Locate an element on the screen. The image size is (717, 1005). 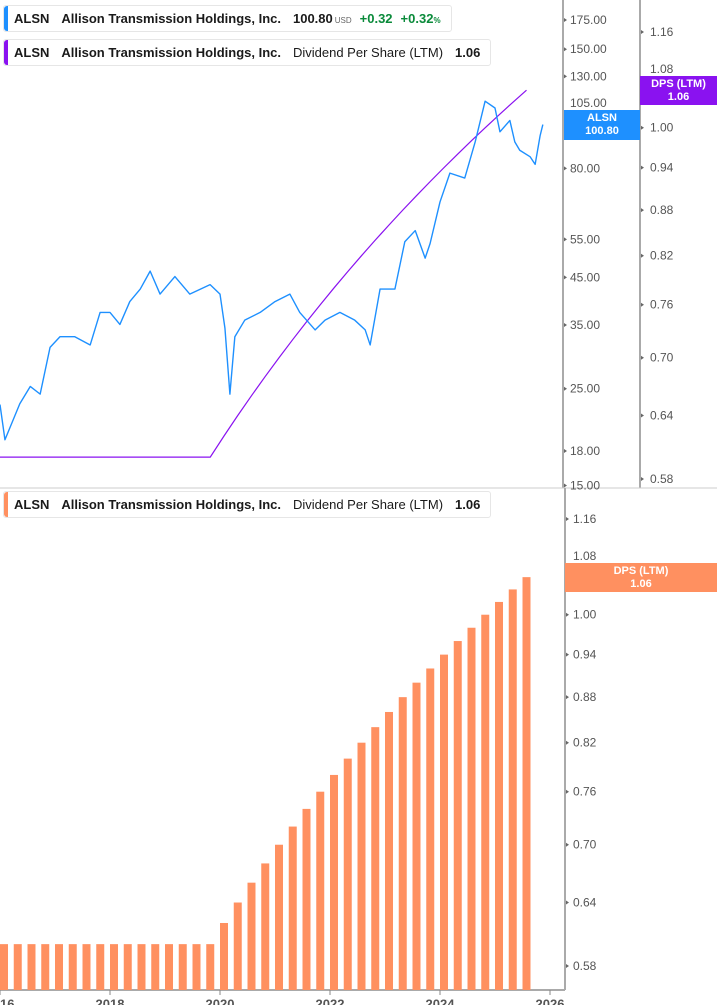
price-axis-label: 55.00 is located at coordinates (585, 239).